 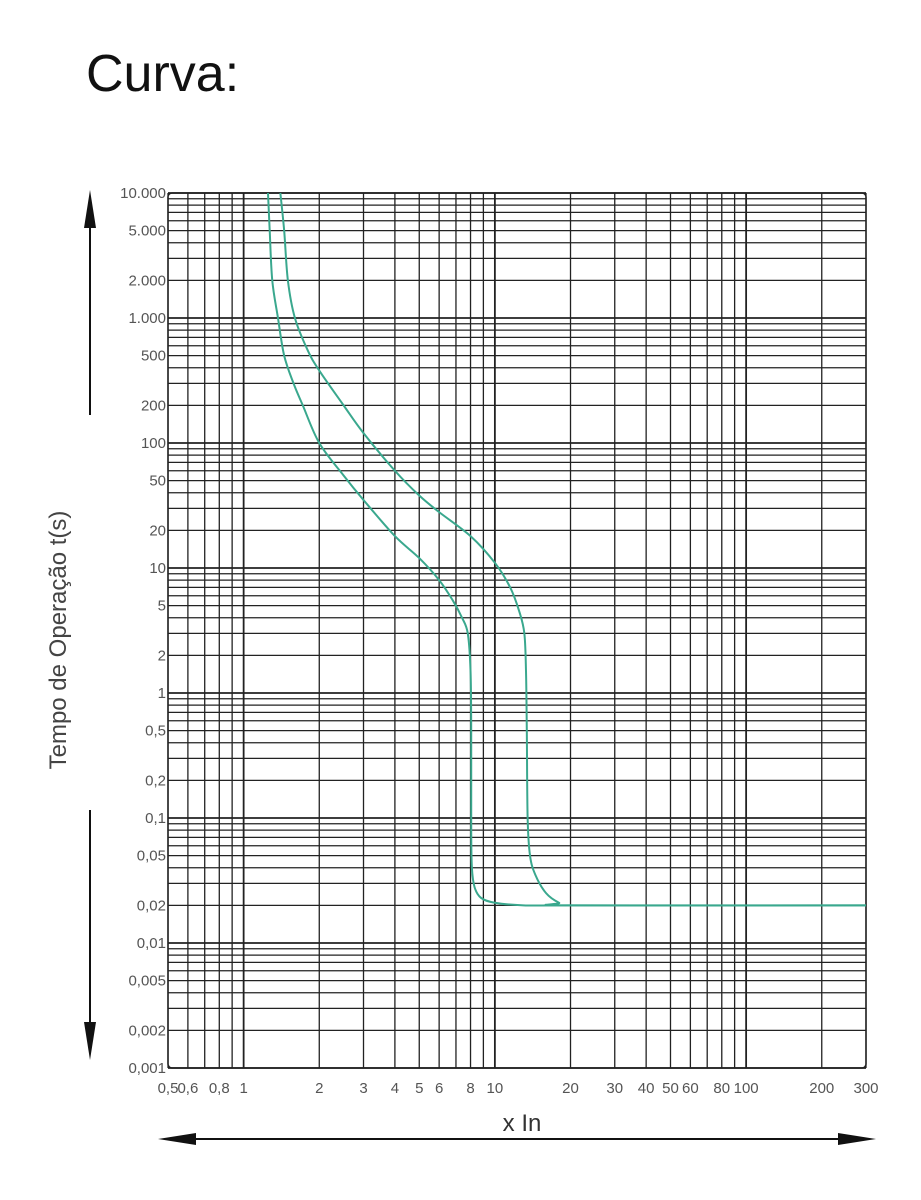 What do you see at coordinates (243, 1088) in the screenshot?
I see `x-tick-label: 1` at bounding box center [243, 1088].